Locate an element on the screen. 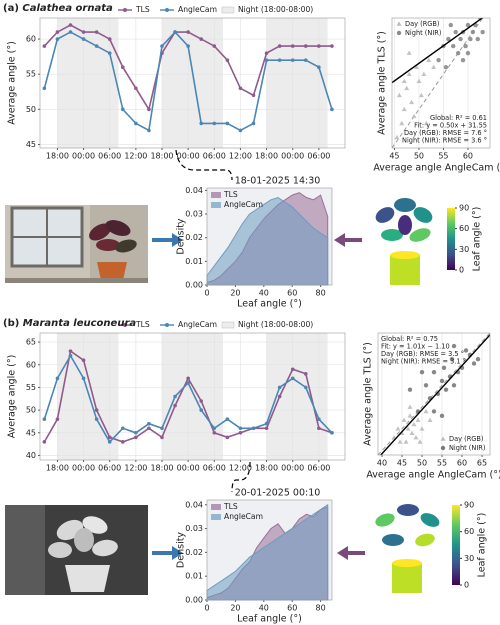 This screenshot has height=625, width=500. fit-line is located at coordinates (438, 51).